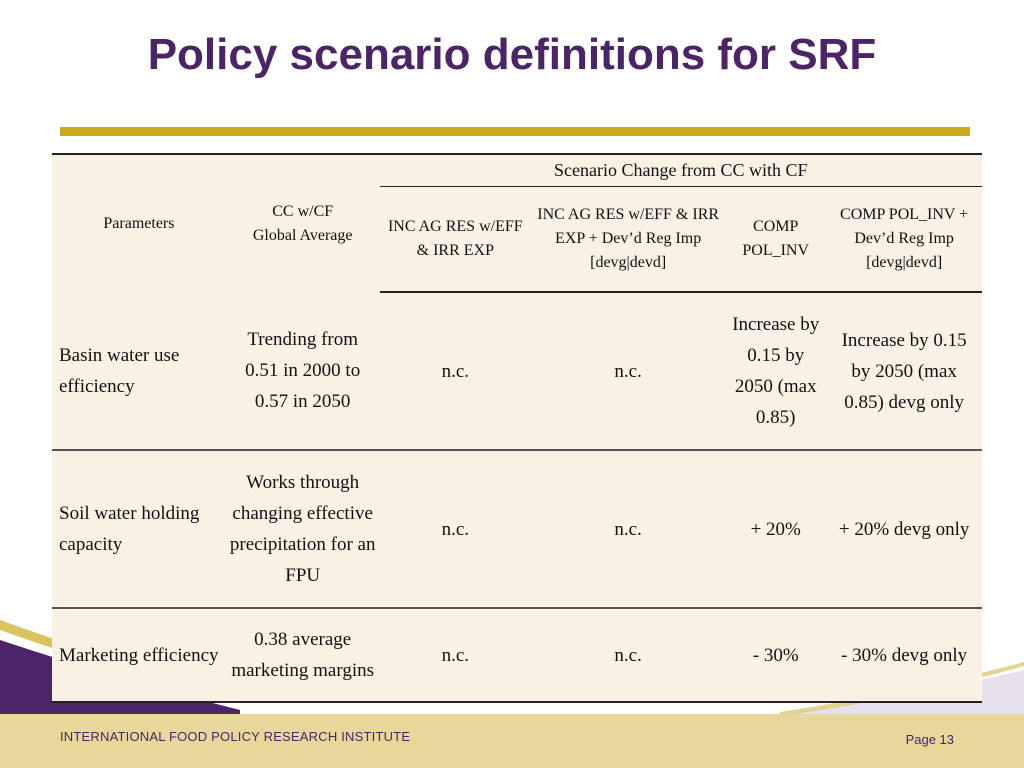  Describe the element at coordinates (929, 739) in the screenshot. I see `page-number: Page 13` at that location.